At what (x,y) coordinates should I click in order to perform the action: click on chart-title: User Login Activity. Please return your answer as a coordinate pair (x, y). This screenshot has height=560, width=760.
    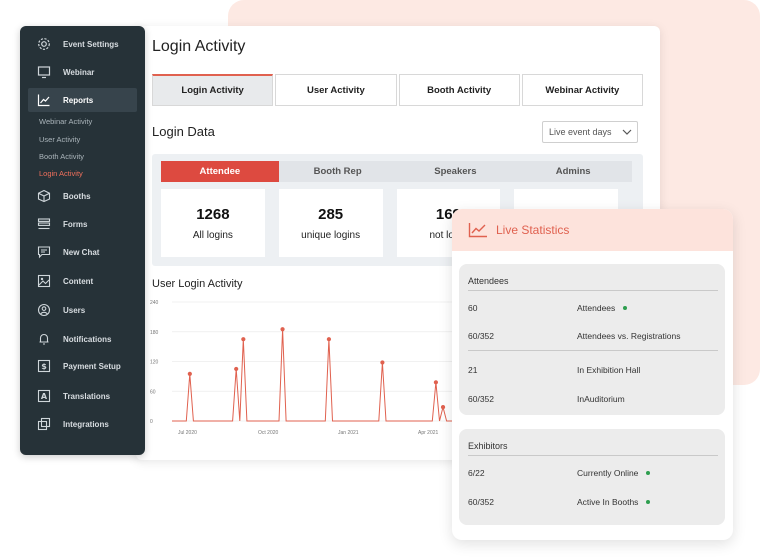
    Looking at the image, I should click on (197, 284).